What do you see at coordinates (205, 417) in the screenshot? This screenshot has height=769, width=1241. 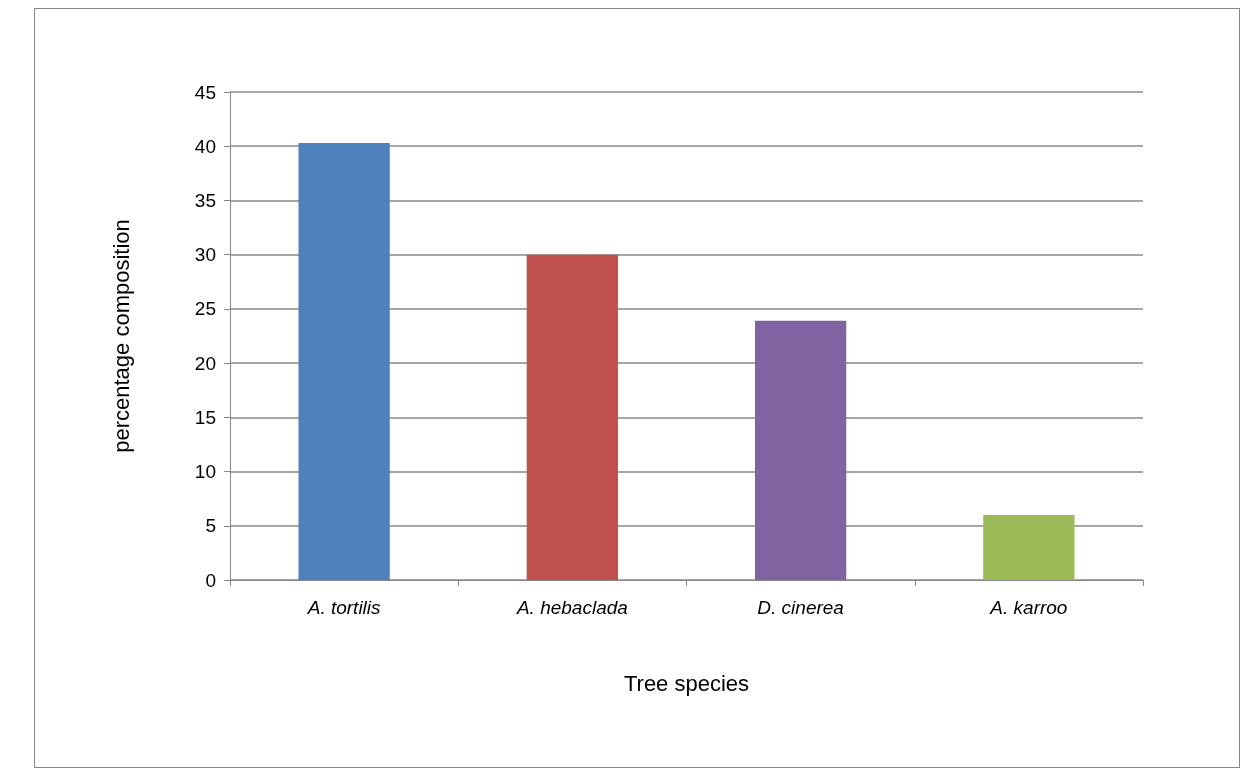 I see `y-tick-label: 15` at bounding box center [205, 417].